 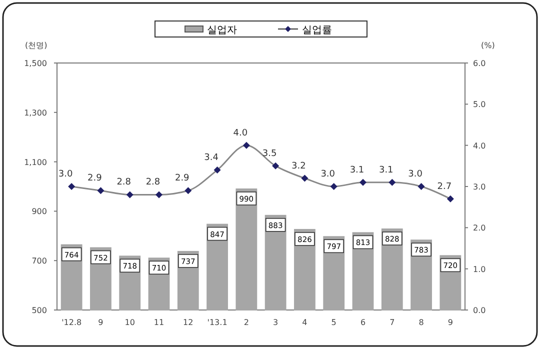 What do you see at coordinates (72, 322) in the screenshot?
I see `x-tick-label: '12.8` at bounding box center [72, 322].